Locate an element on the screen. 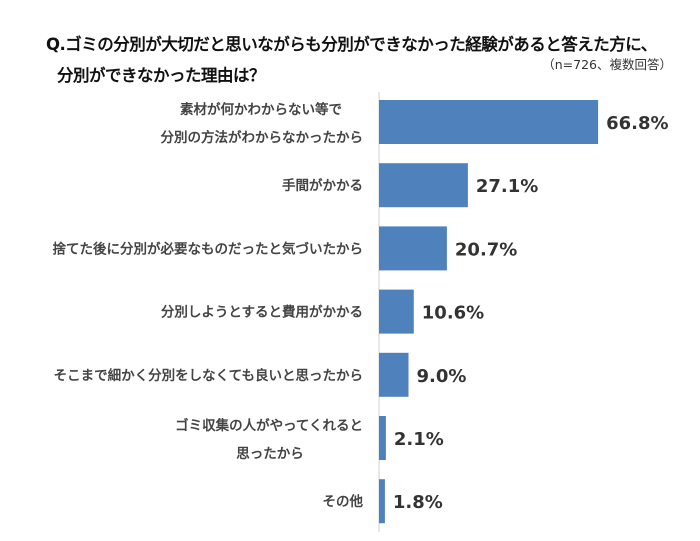 Image resolution: width=700 pixels, height=541 pixels. category-label: そこまで細かく分別をしなくても良いと思ったから is located at coordinates (208, 375).